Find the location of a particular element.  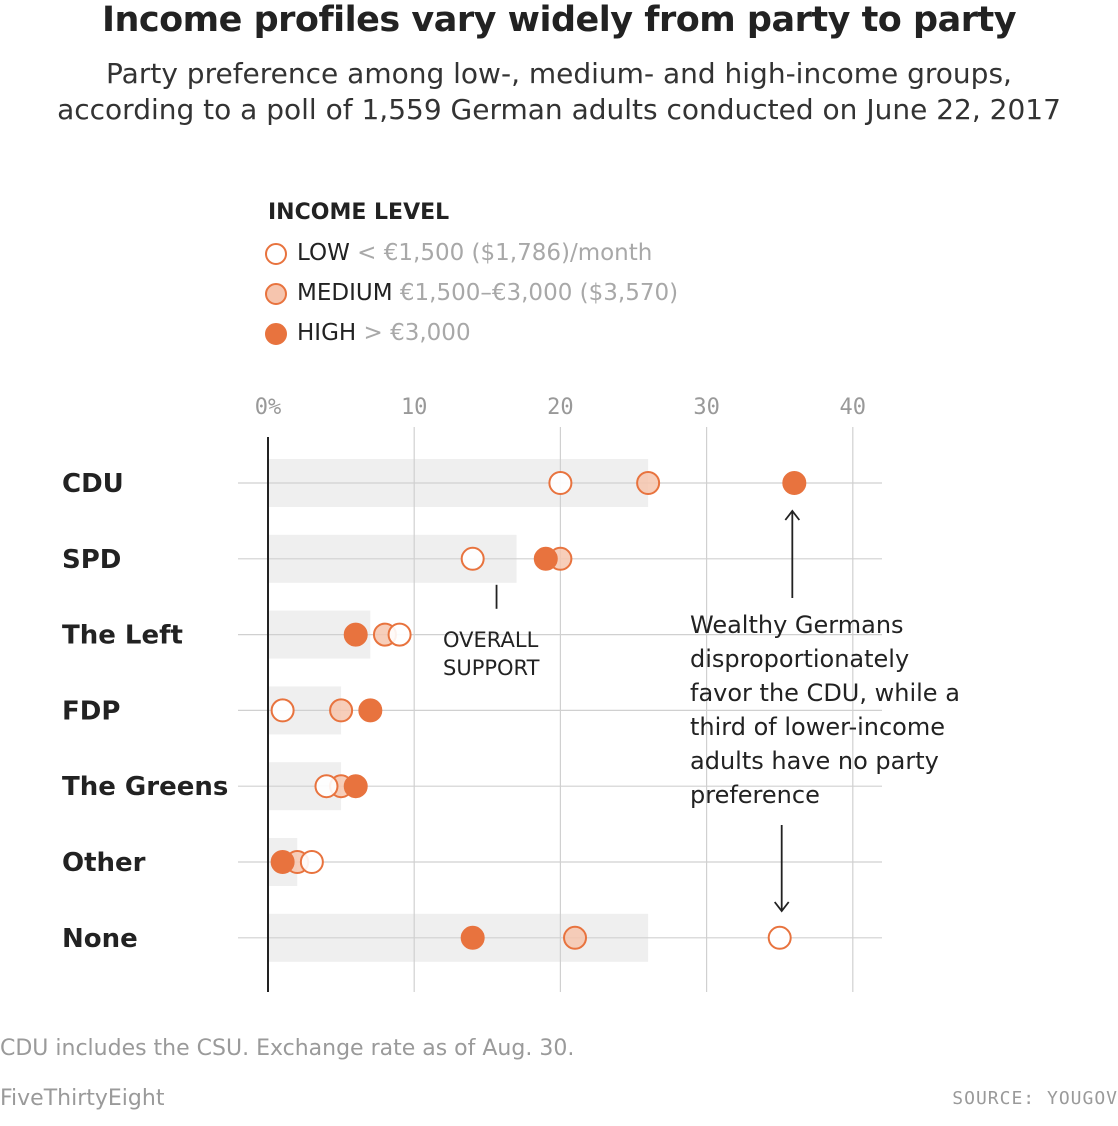

high-dot-other is located at coordinates (282, 862).